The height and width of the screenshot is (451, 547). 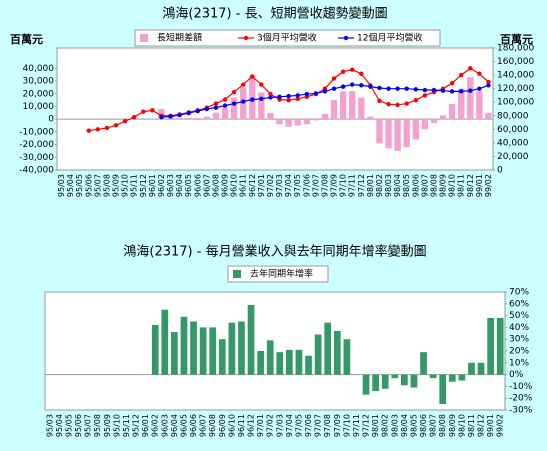 What do you see at coordinates (274, 252) in the screenshot?
I see `chart-title: 鴻海(2317) - 每月營業收入與去年同期年增率變動圖` at bounding box center [274, 252].